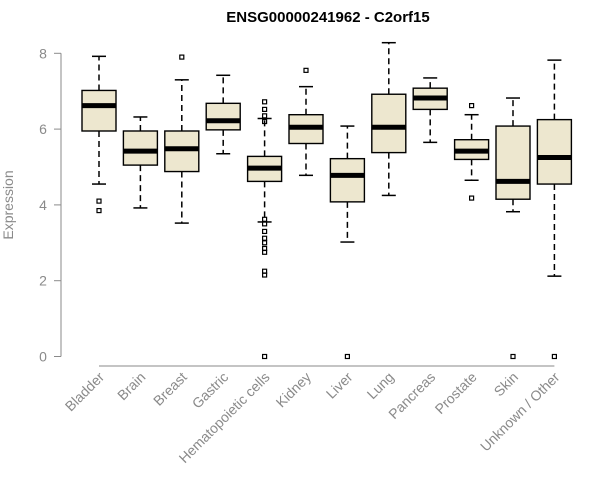  Describe the element at coordinates (506, 384) in the screenshot. I see `x-tick-label: Skin` at that location.